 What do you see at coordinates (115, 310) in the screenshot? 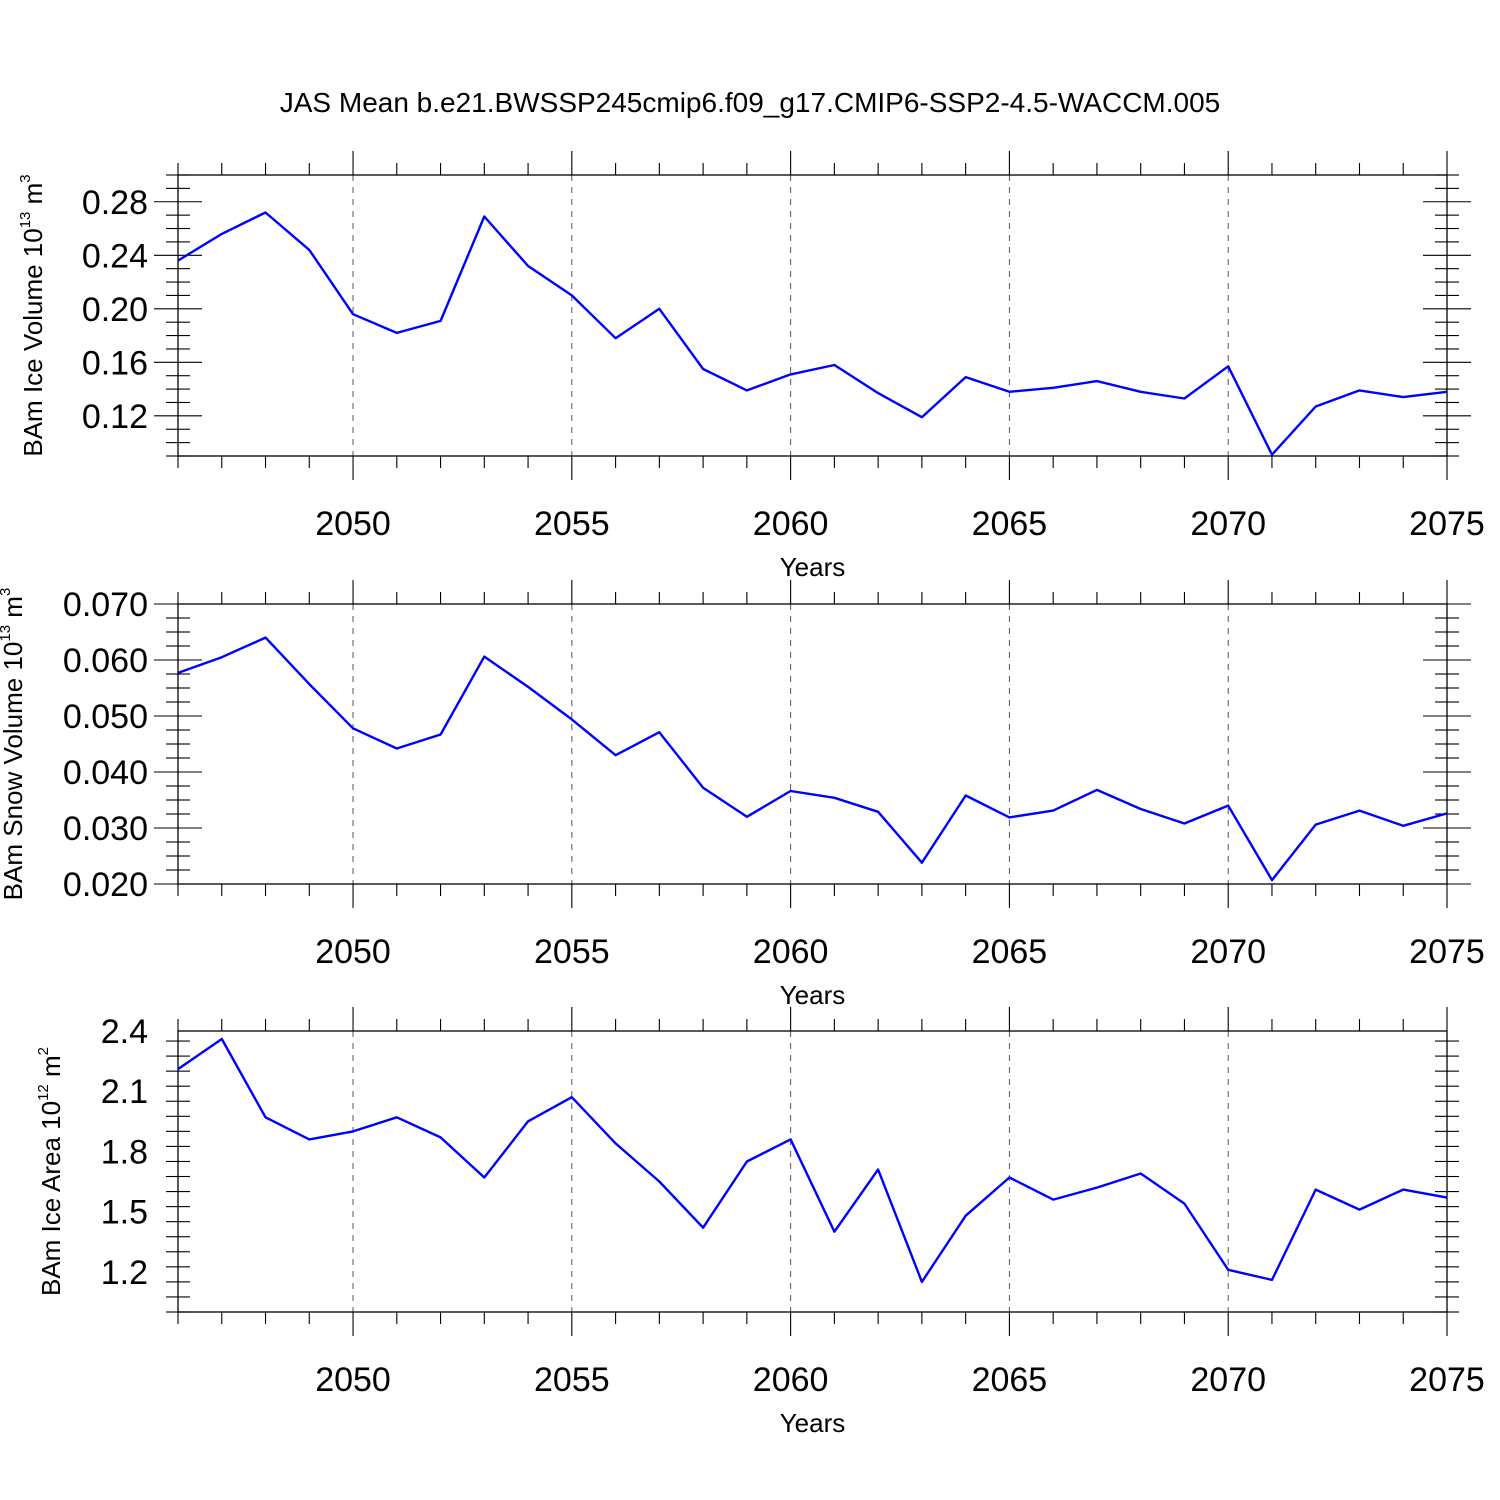
I see `y-tick-label: 0.20` at bounding box center [115, 310].